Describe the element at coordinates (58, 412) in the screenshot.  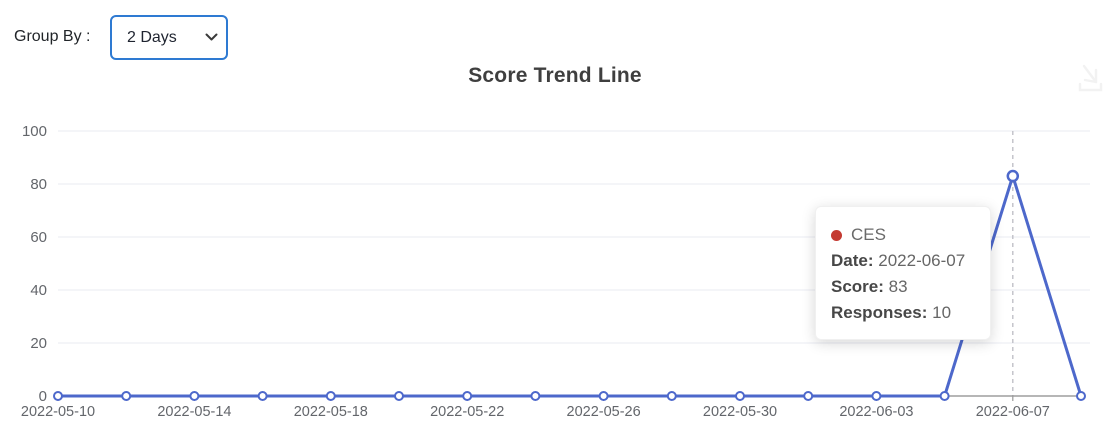
I see `x-axis-label: 2022-05-10` at that location.